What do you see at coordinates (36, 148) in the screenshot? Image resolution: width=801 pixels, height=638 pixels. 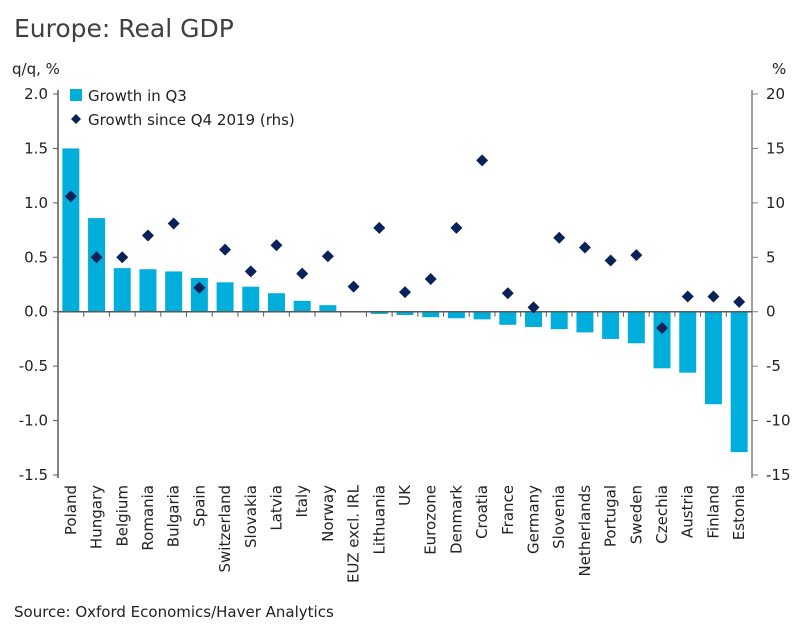 I see `left-tick-label: 1.5` at bounding box center [36, 148].